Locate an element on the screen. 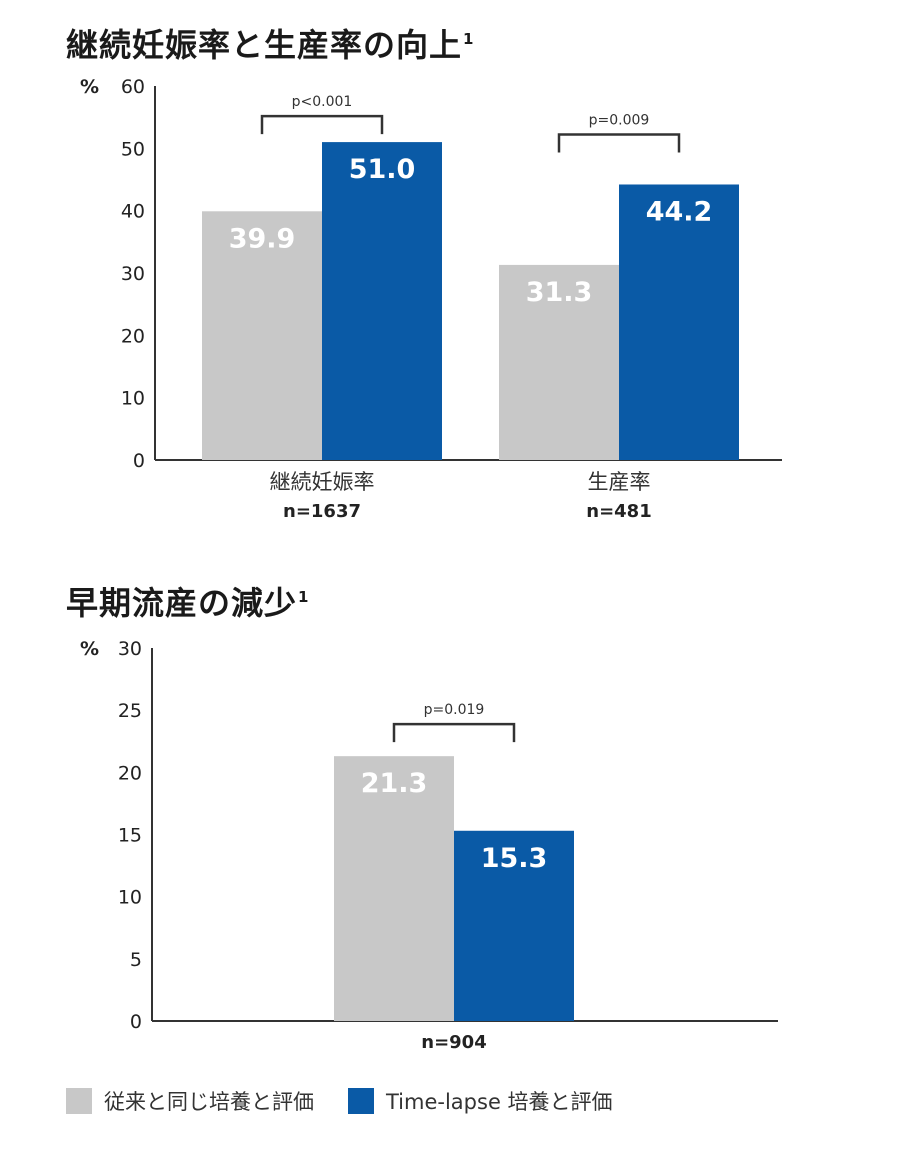  chart2-y-unit: % is located at coordinates (89, 649).